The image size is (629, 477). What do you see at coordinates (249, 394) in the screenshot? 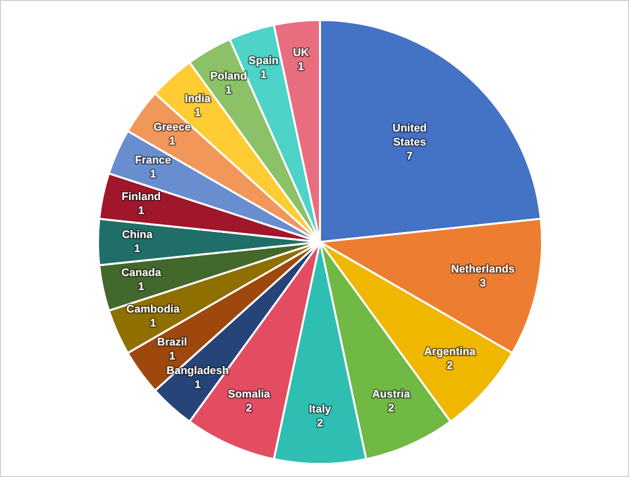
I see `slice-label: Somalia` at bounding box center [249, 394].